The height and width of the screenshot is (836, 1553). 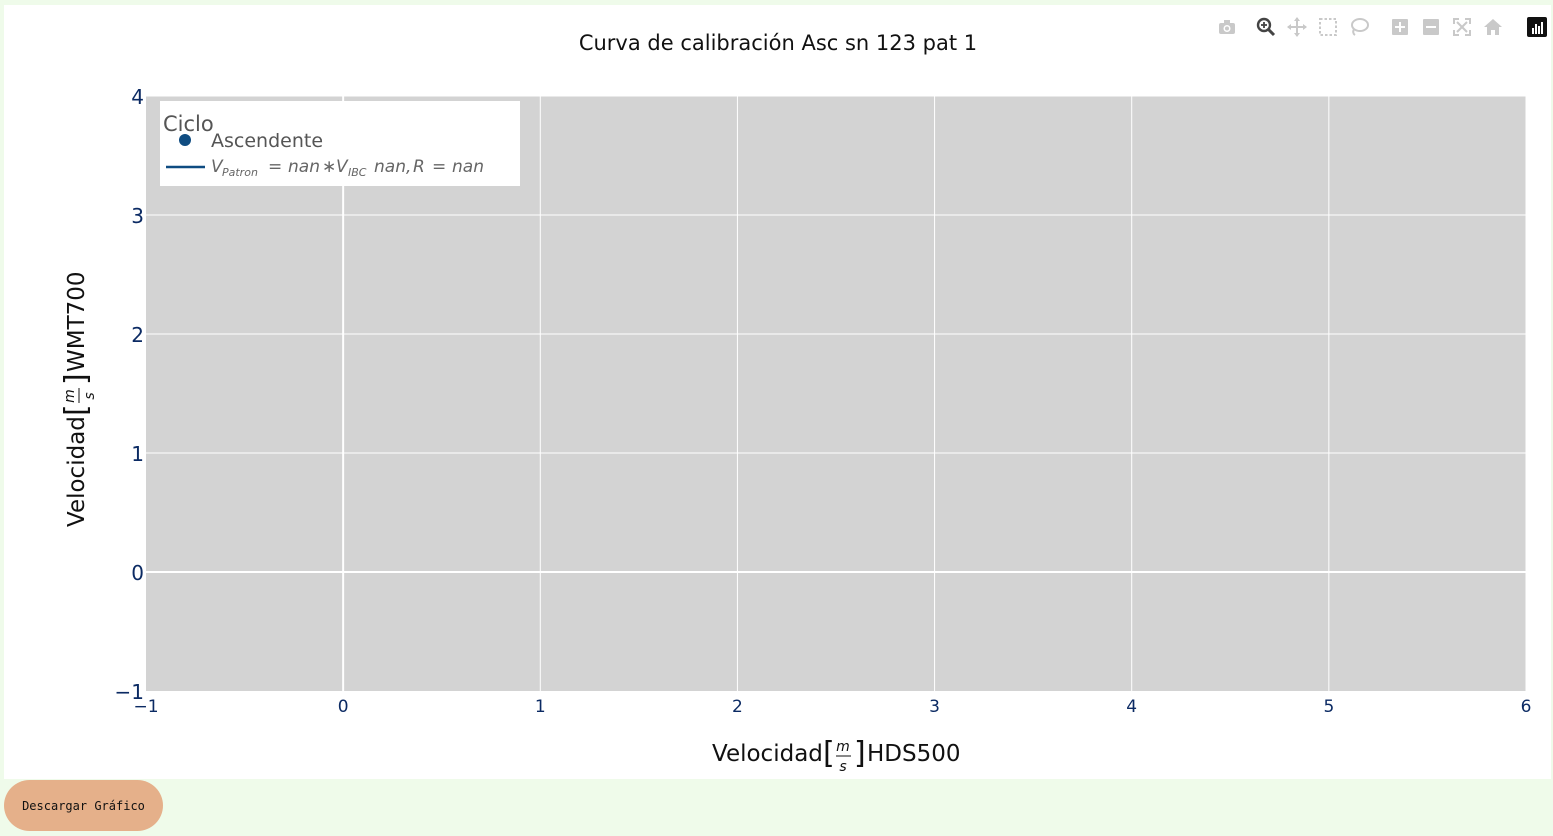 I want to click on y-tick-label: 4, so click(x=137, y=97).